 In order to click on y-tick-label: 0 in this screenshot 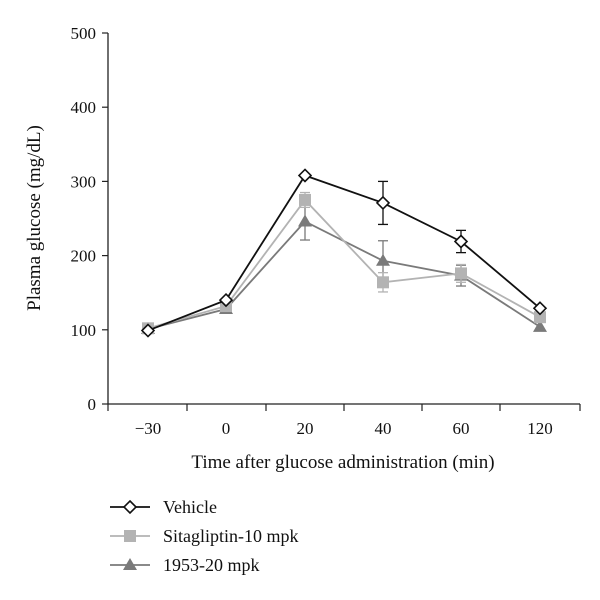, I will do `click(92, 404)`.